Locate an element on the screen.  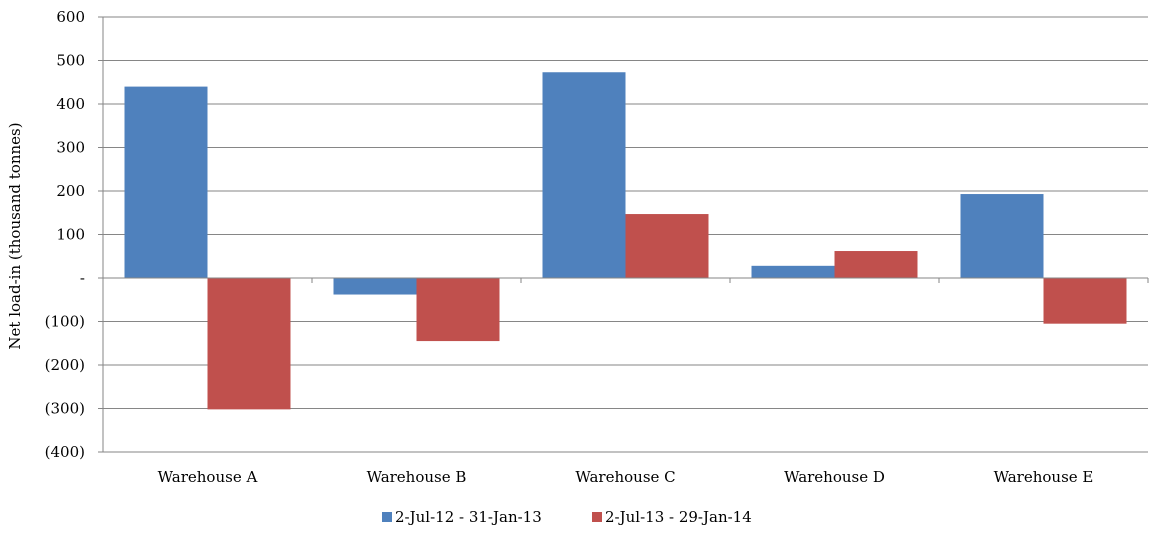
x-tick-label: Warehouse C is located at coordinates (625, 477).